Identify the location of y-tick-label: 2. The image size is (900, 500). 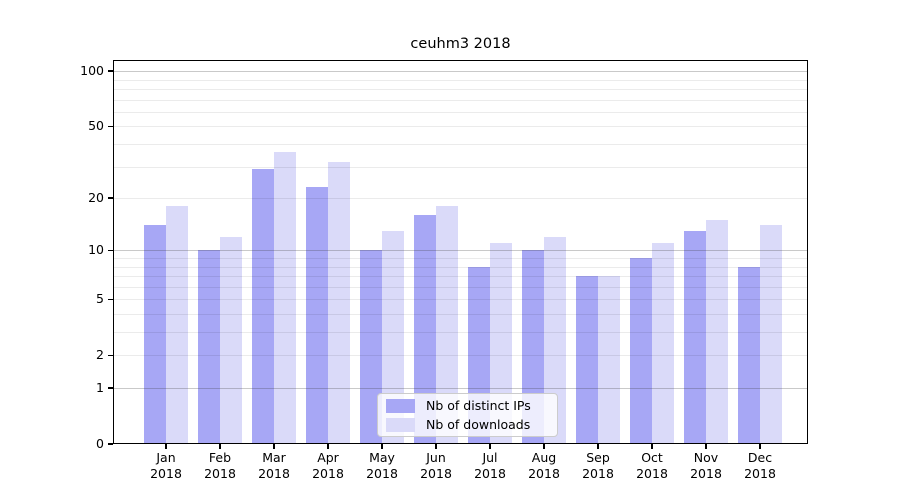
(100, 355).